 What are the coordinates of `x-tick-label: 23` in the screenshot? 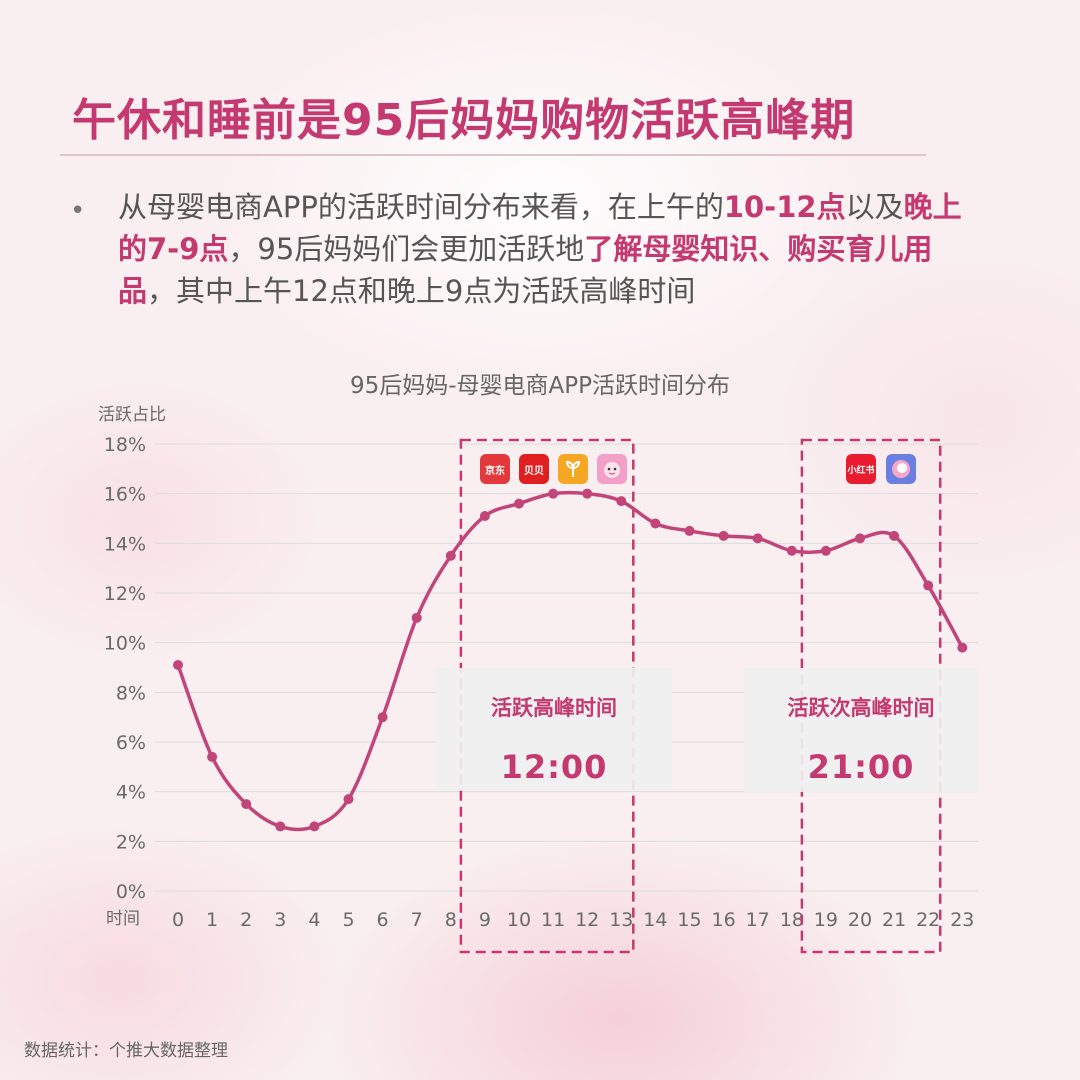 It's located at (962, 920).